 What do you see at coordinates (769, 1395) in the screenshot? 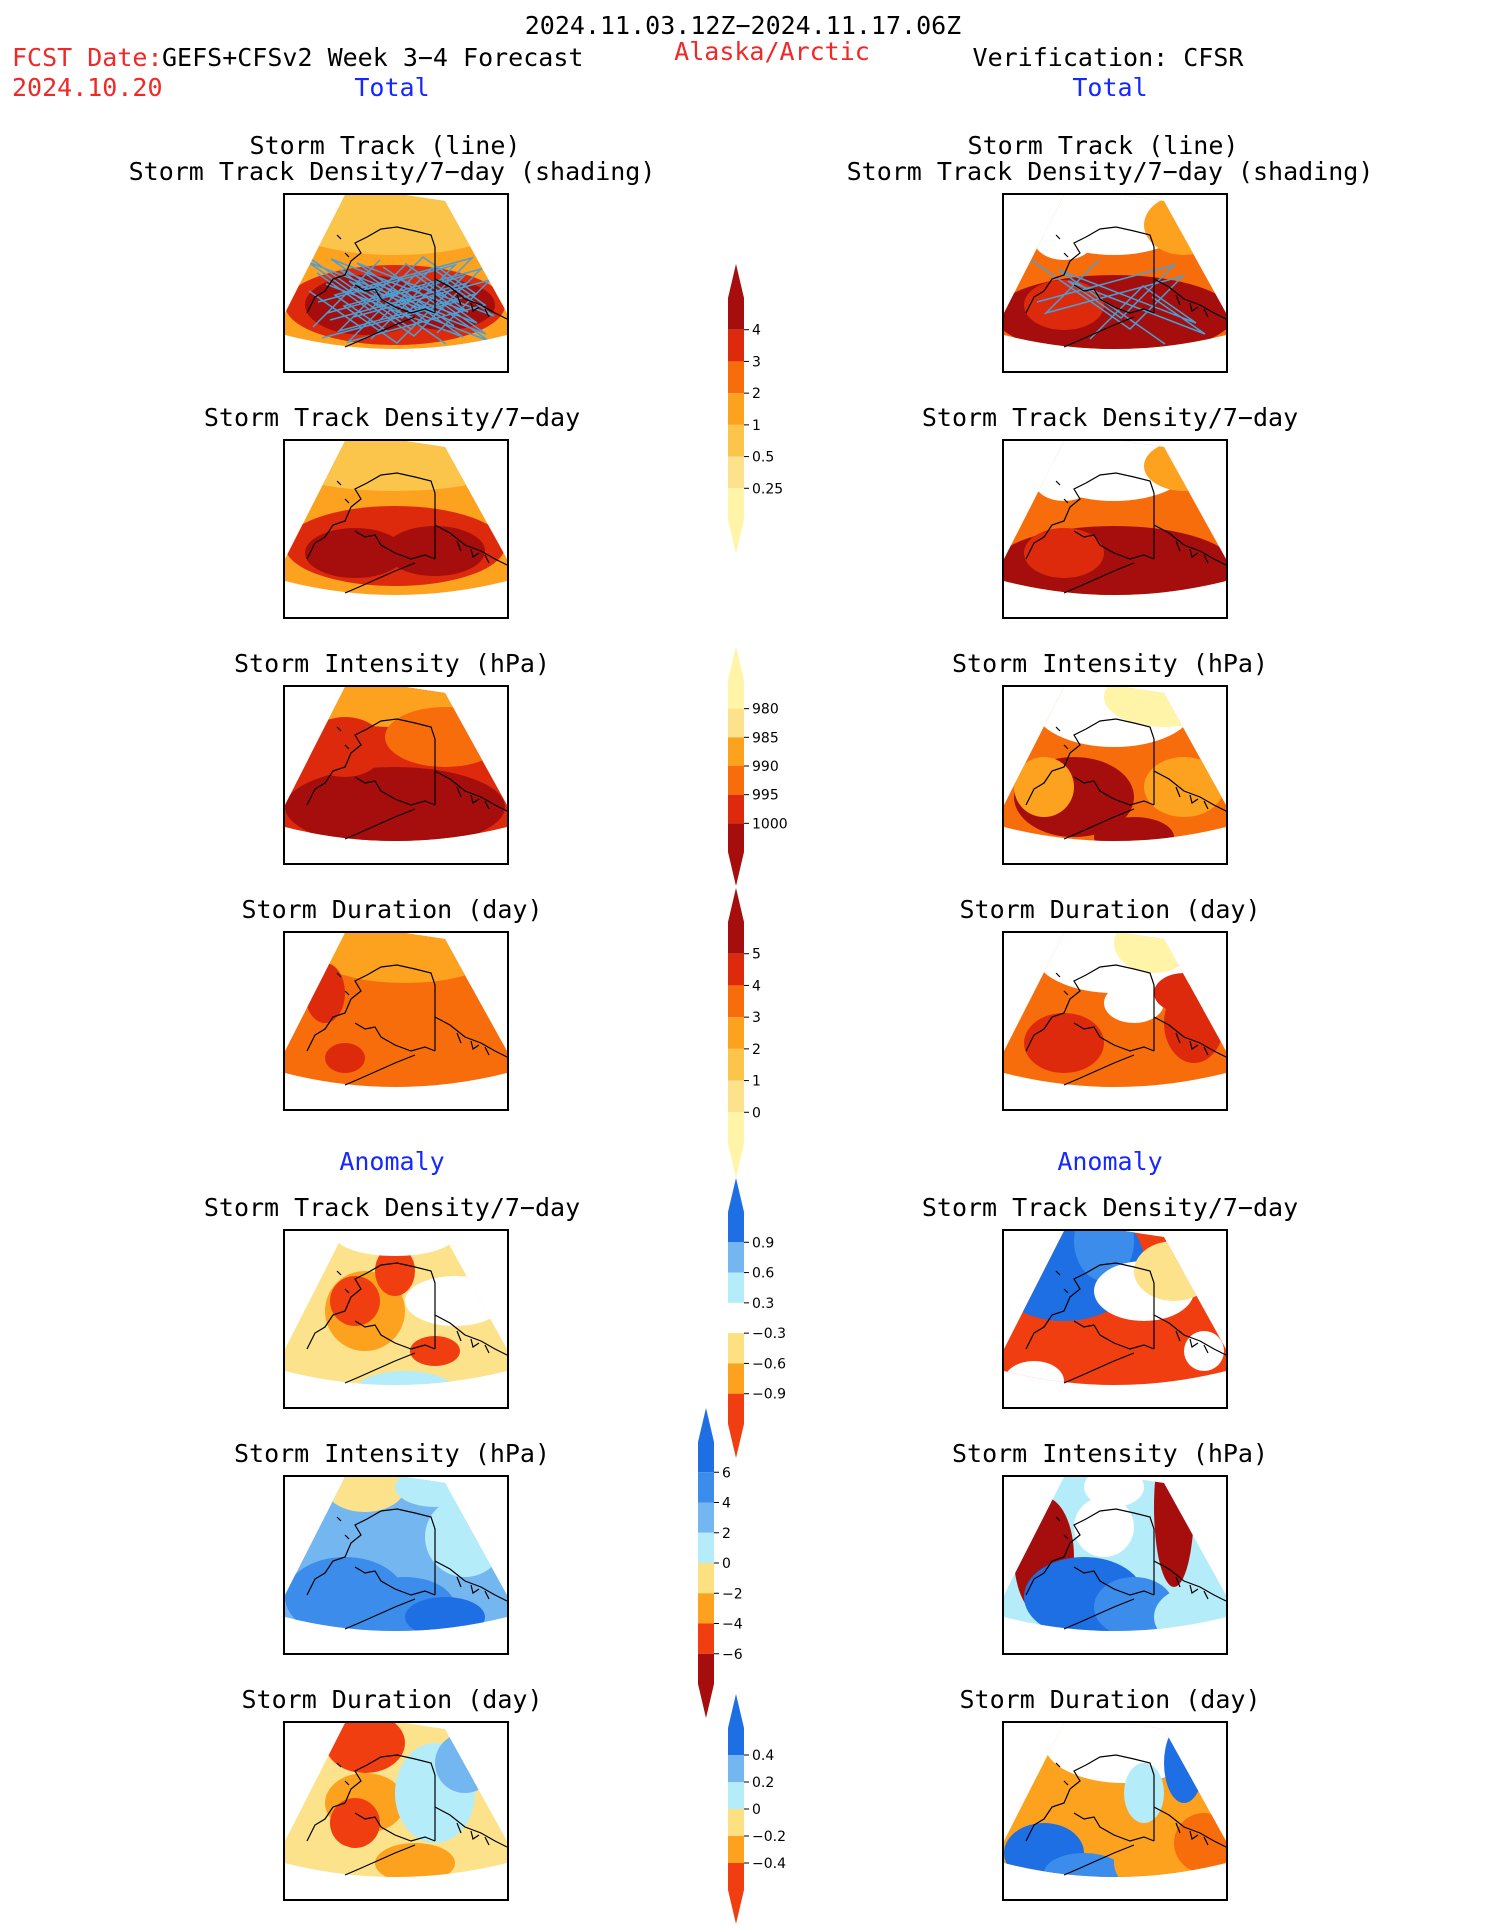
I see `colorbar-tick-label: −0.9` at bounding box center [769, 1395].